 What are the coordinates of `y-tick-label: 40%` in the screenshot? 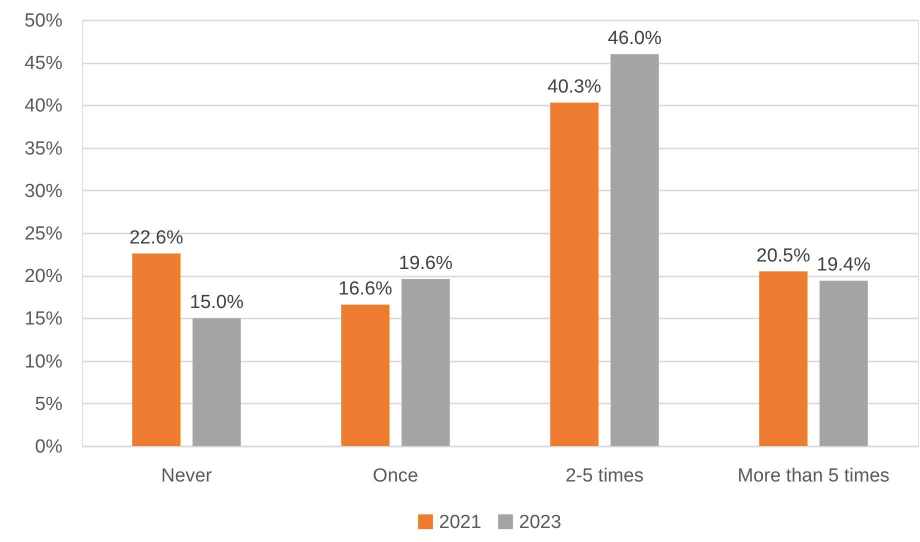 It's located at (43, 106).